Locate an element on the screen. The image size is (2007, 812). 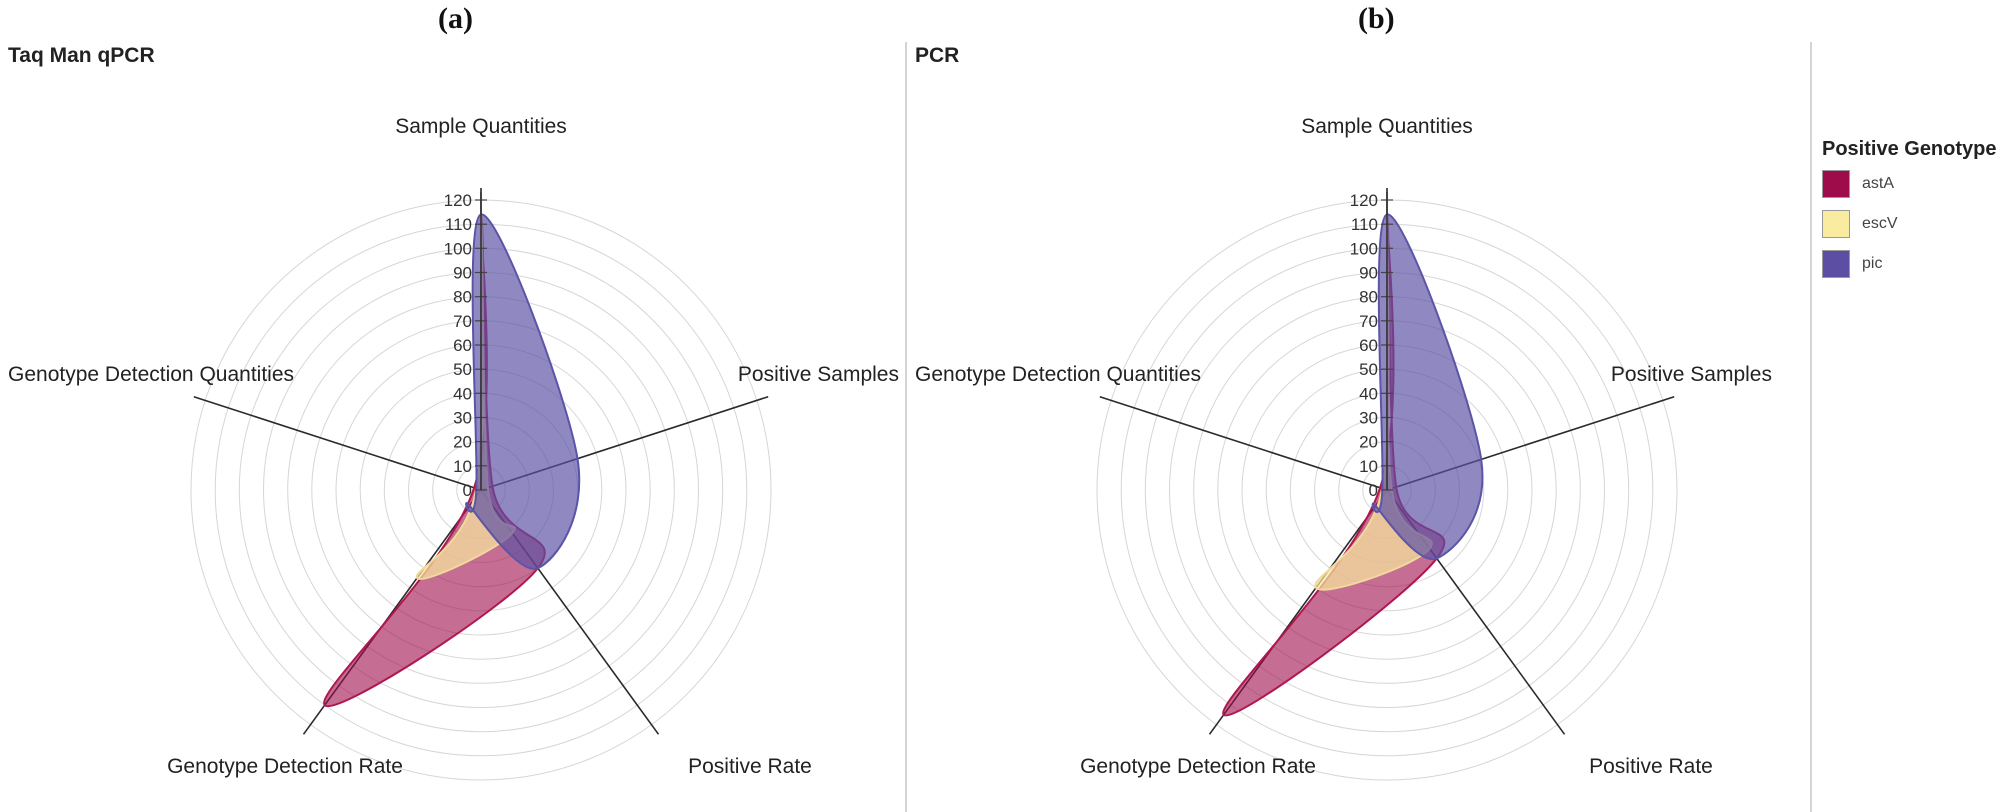
legend-label-asta: astA is located at coordinates (1878, 183).